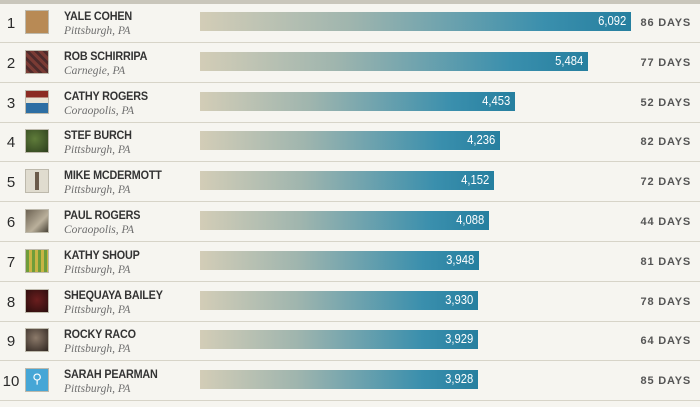 This screenshot has width=700, height=407. Describe the element at coordinates (665, 62) in the screenshot. I see `days-count: 77 DAYS` at that location.